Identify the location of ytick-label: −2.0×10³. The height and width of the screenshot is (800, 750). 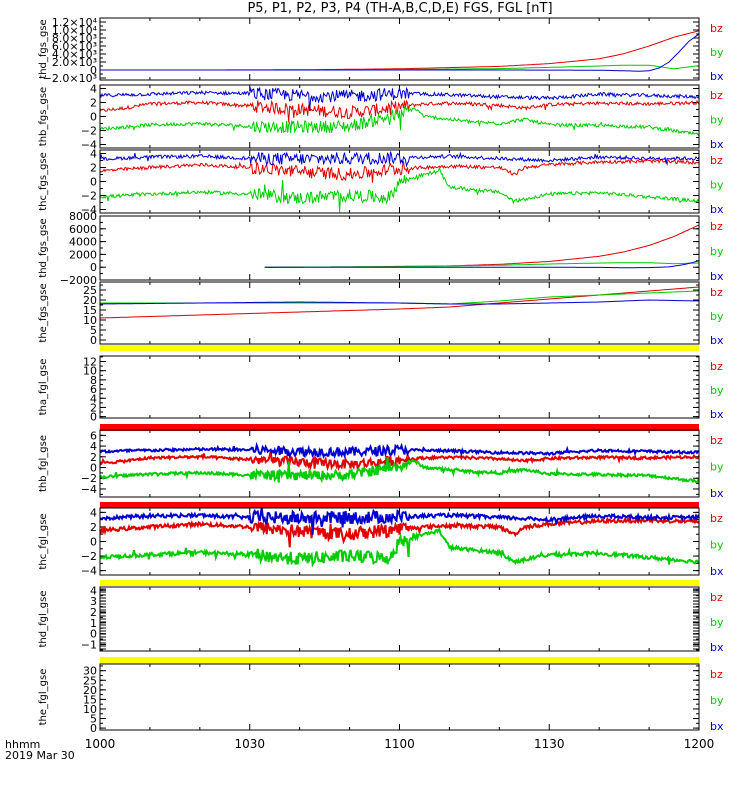
(70, 78).